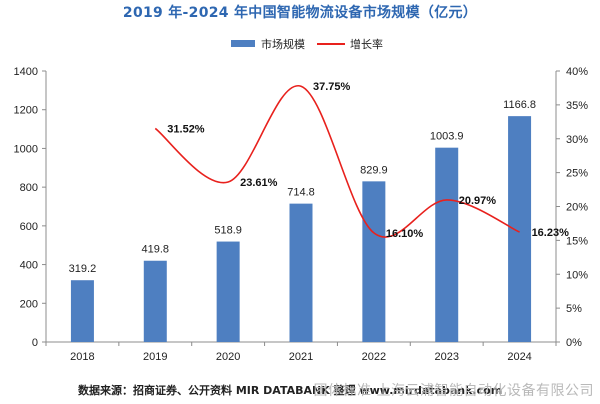  What do you see at coordinates (577, 140) in the screenshot?
I see `right-tick-label: 30%` at bounding box center [577, 140].